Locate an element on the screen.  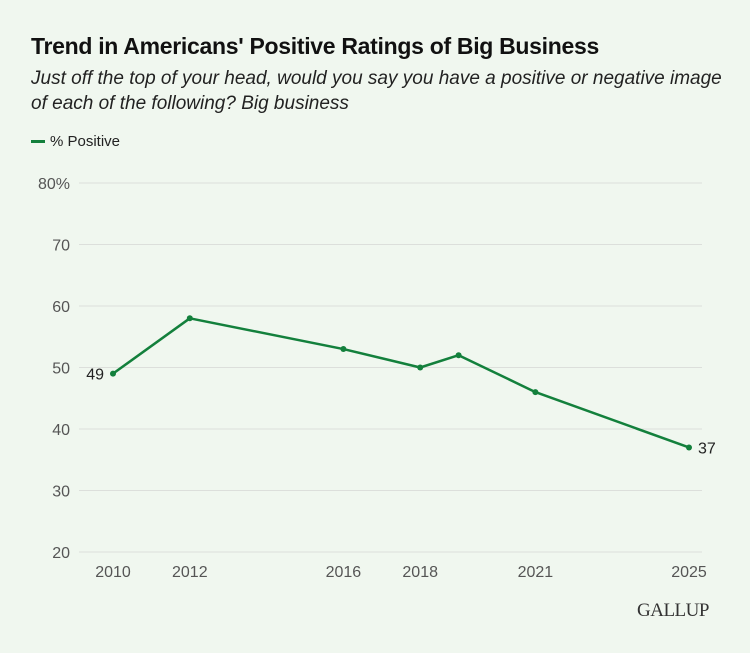
x-tick-label: 2012 is located at coordinates (190, 572).